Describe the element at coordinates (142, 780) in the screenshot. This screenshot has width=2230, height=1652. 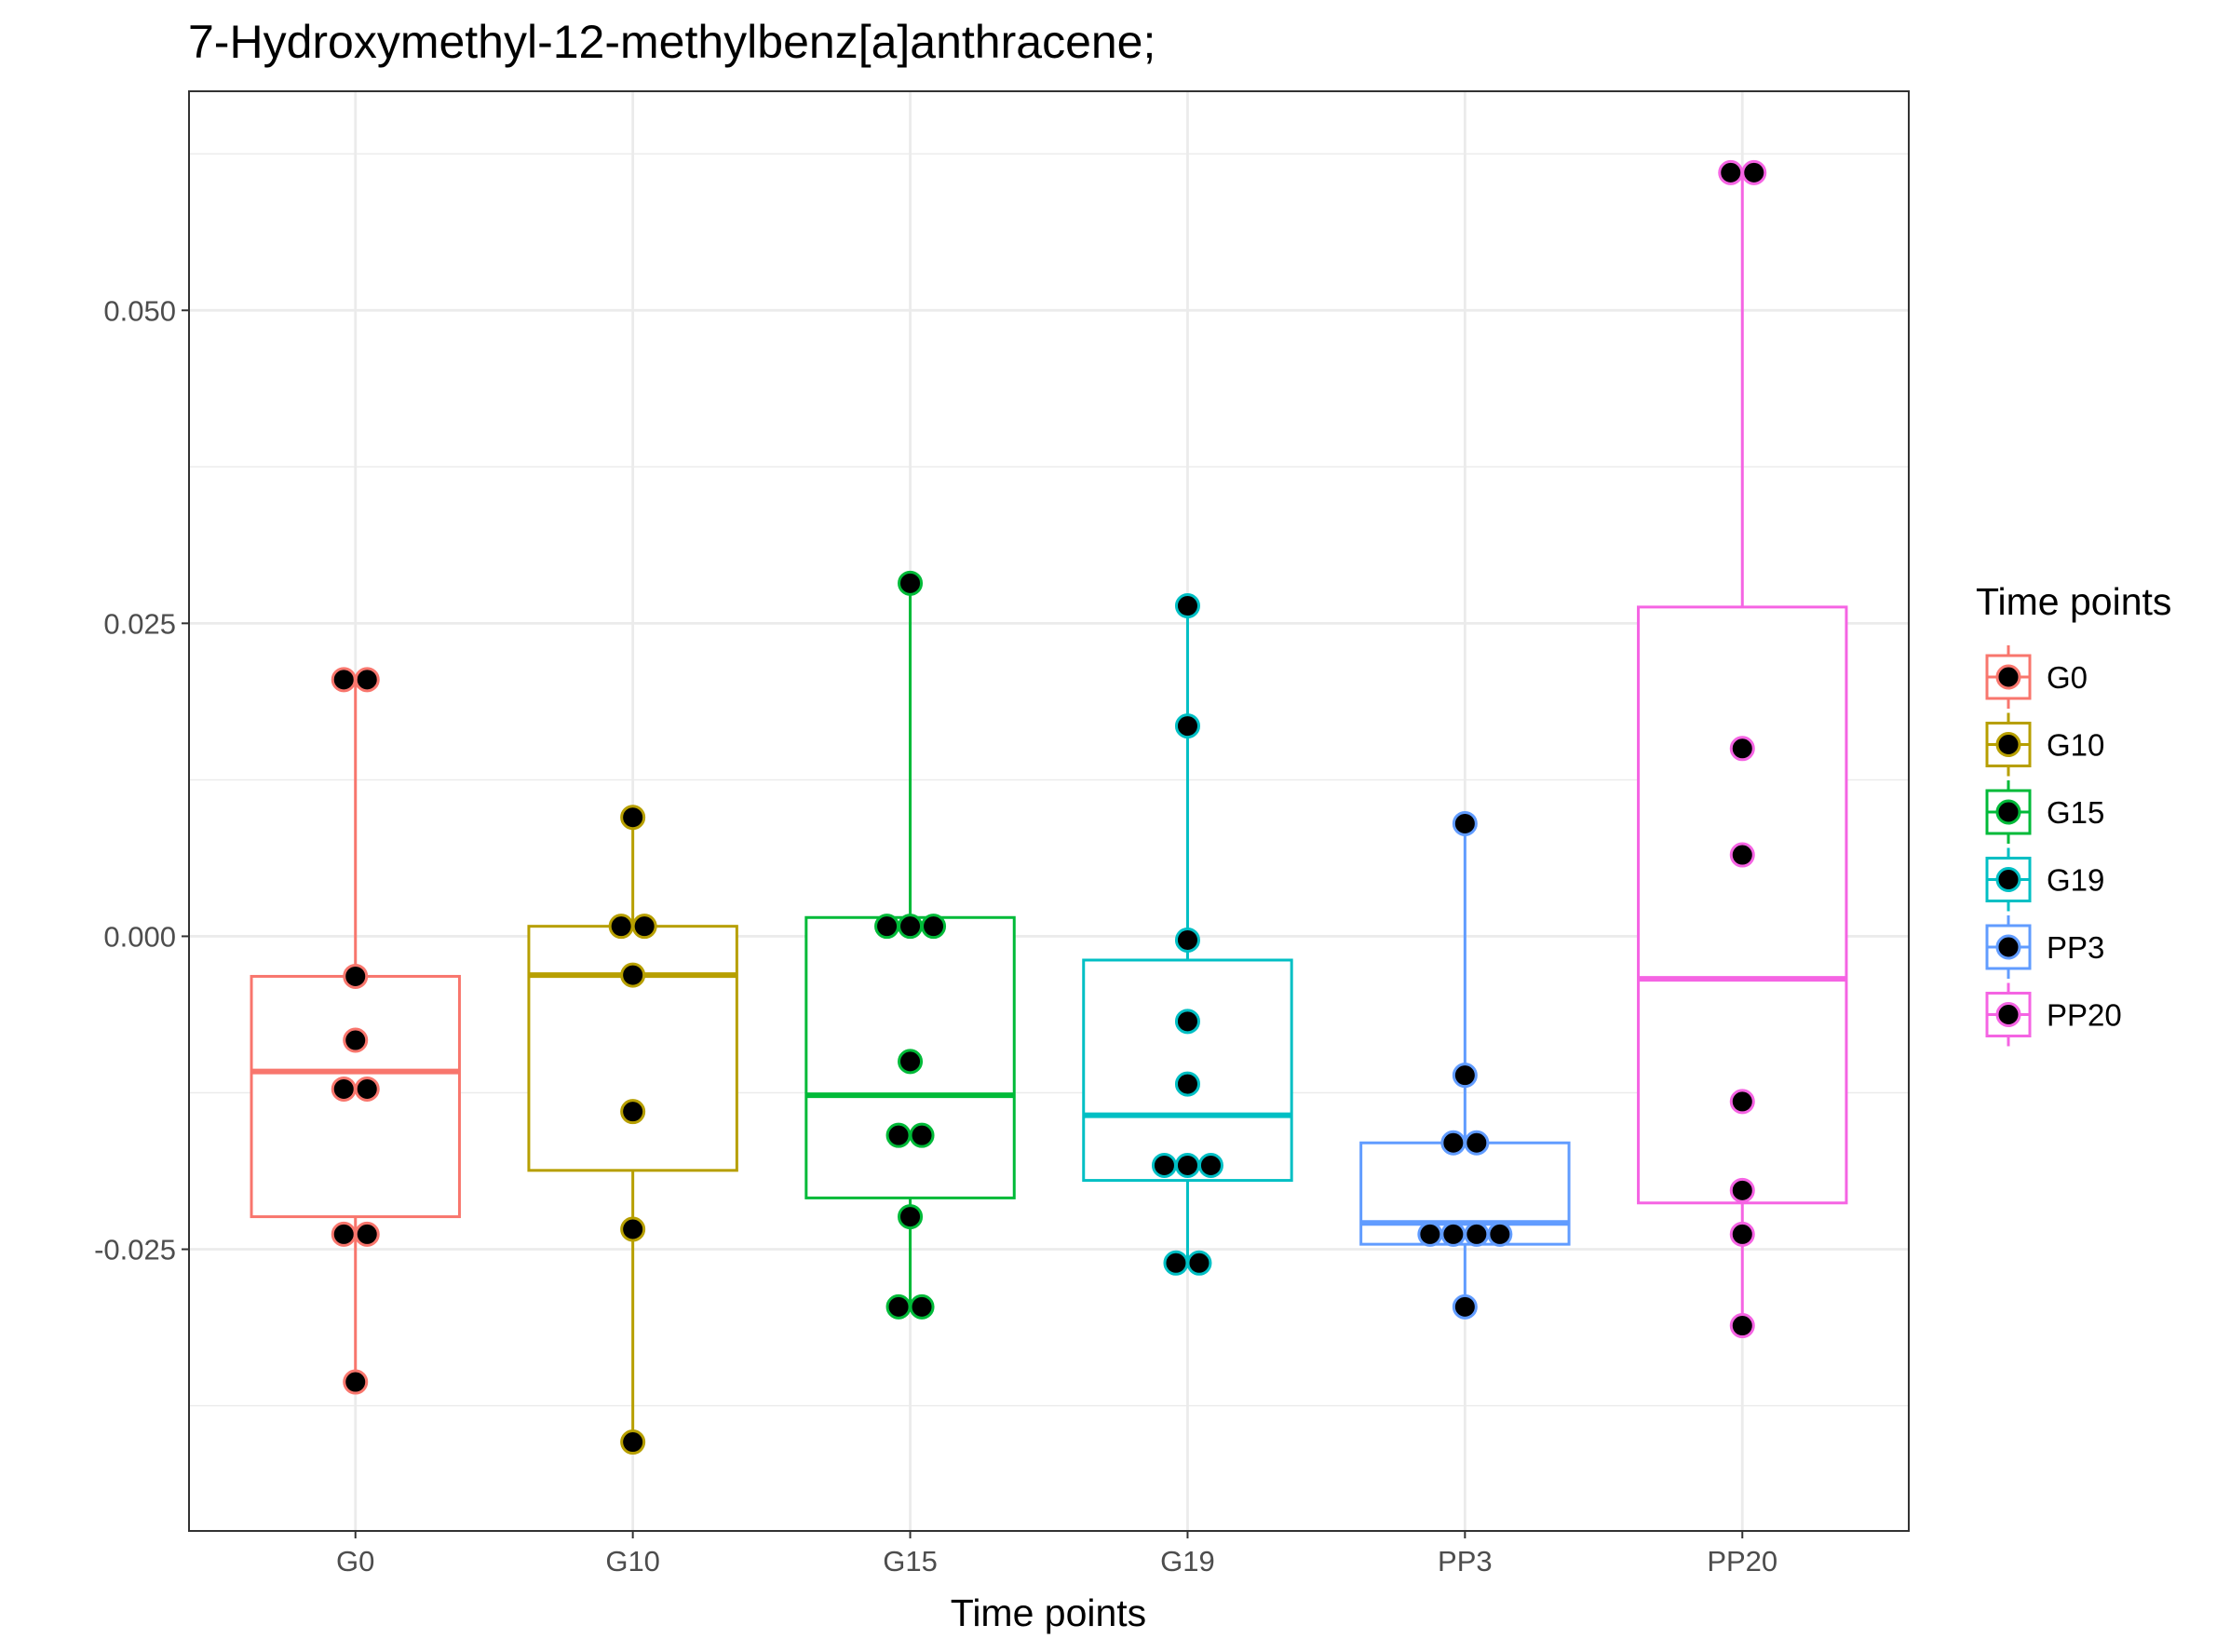
I see `y-axis: -0.025 0.000 0.025 0.050` at that location.